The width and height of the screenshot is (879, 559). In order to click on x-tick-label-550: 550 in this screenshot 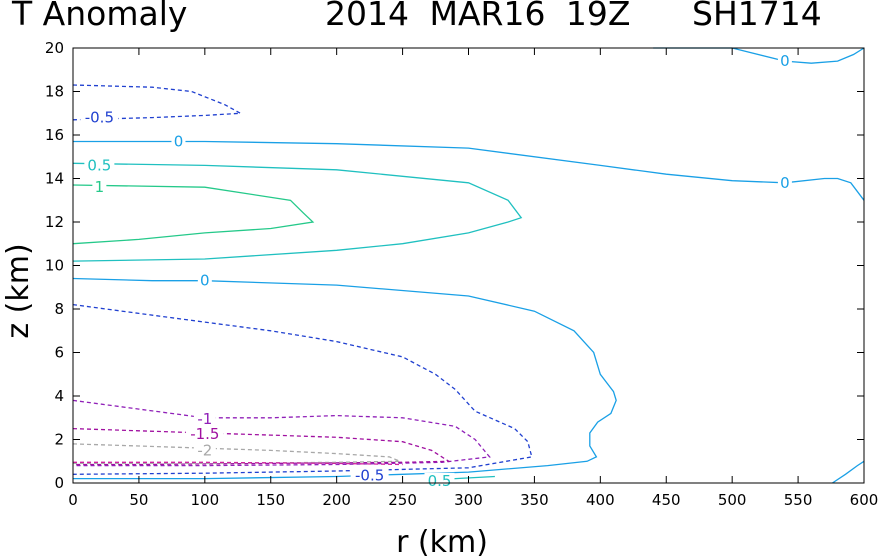, I will do `click(798, 500)`.